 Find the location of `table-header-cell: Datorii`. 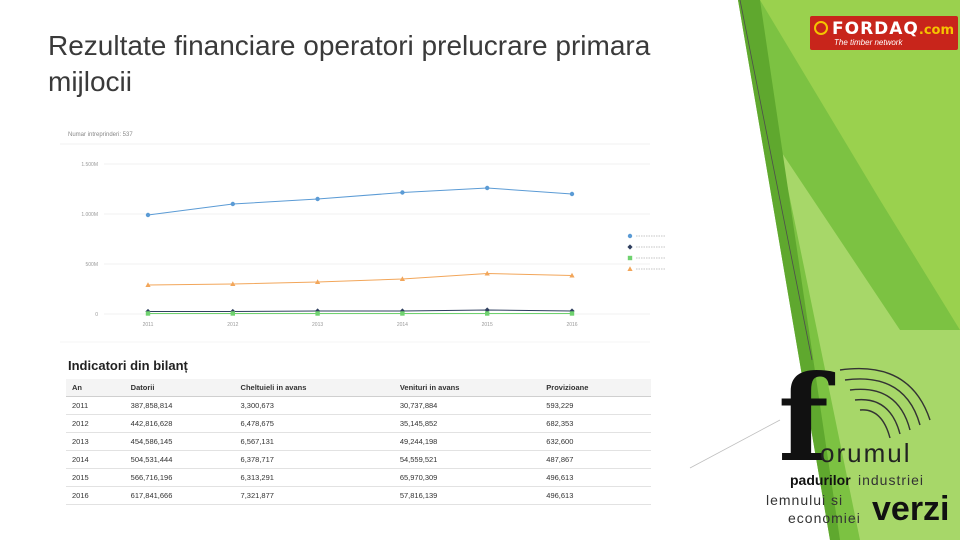

table-header-cell: Datorii is located at coordinates (179, 388).